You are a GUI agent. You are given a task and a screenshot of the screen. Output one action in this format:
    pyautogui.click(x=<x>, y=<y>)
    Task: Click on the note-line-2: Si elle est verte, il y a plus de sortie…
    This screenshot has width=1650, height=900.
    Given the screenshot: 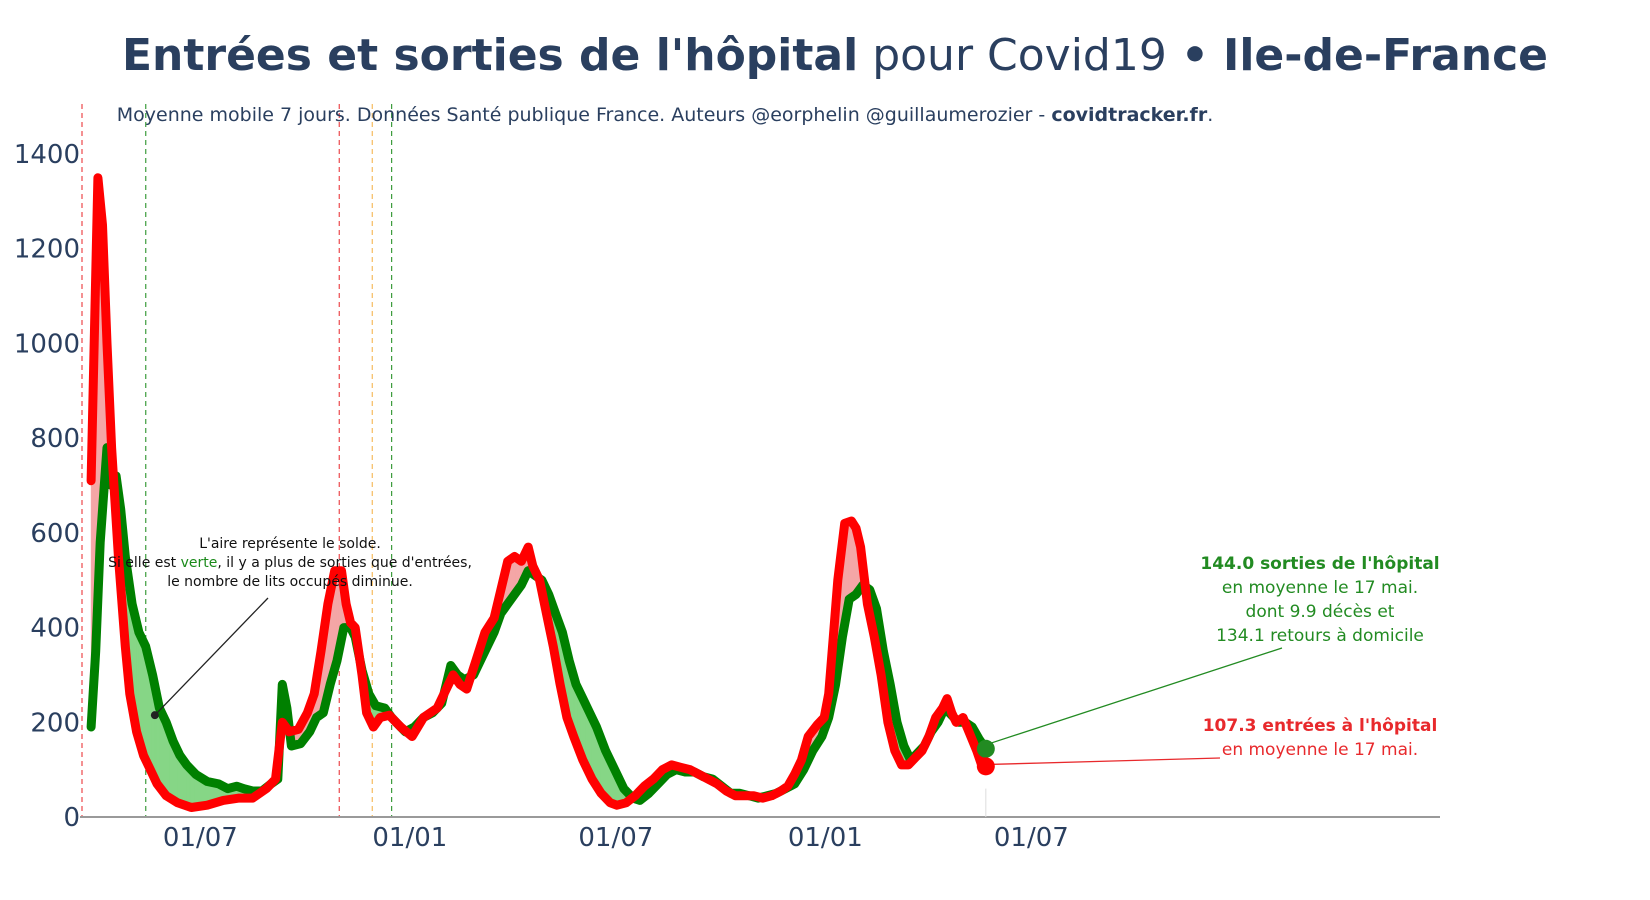 What is the action you would take?
    pyautogui.click(x=290, y=563)
    